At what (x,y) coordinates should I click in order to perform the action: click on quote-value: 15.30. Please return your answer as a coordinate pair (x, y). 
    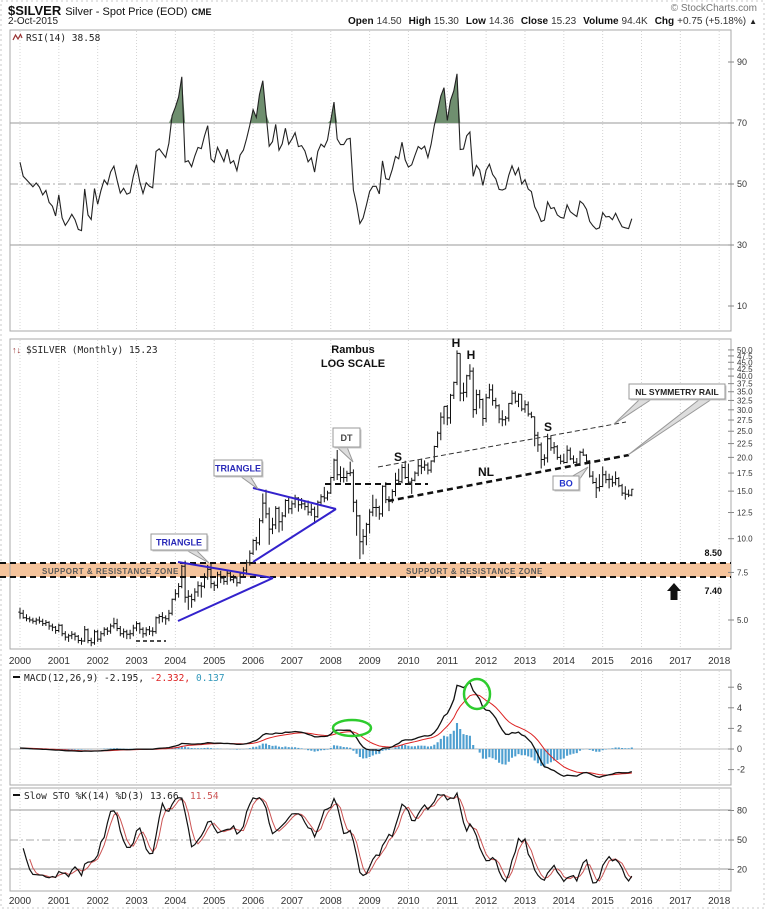
    Looking at the image, I should click on (446, 21).